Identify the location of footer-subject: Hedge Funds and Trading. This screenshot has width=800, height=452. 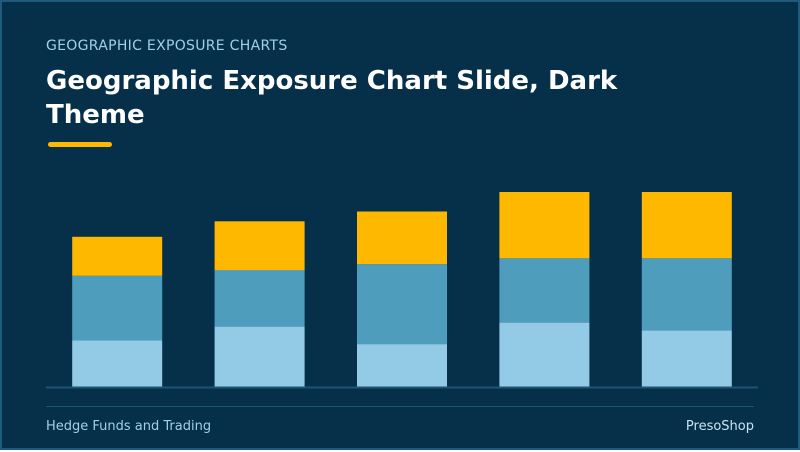
(129, 426).